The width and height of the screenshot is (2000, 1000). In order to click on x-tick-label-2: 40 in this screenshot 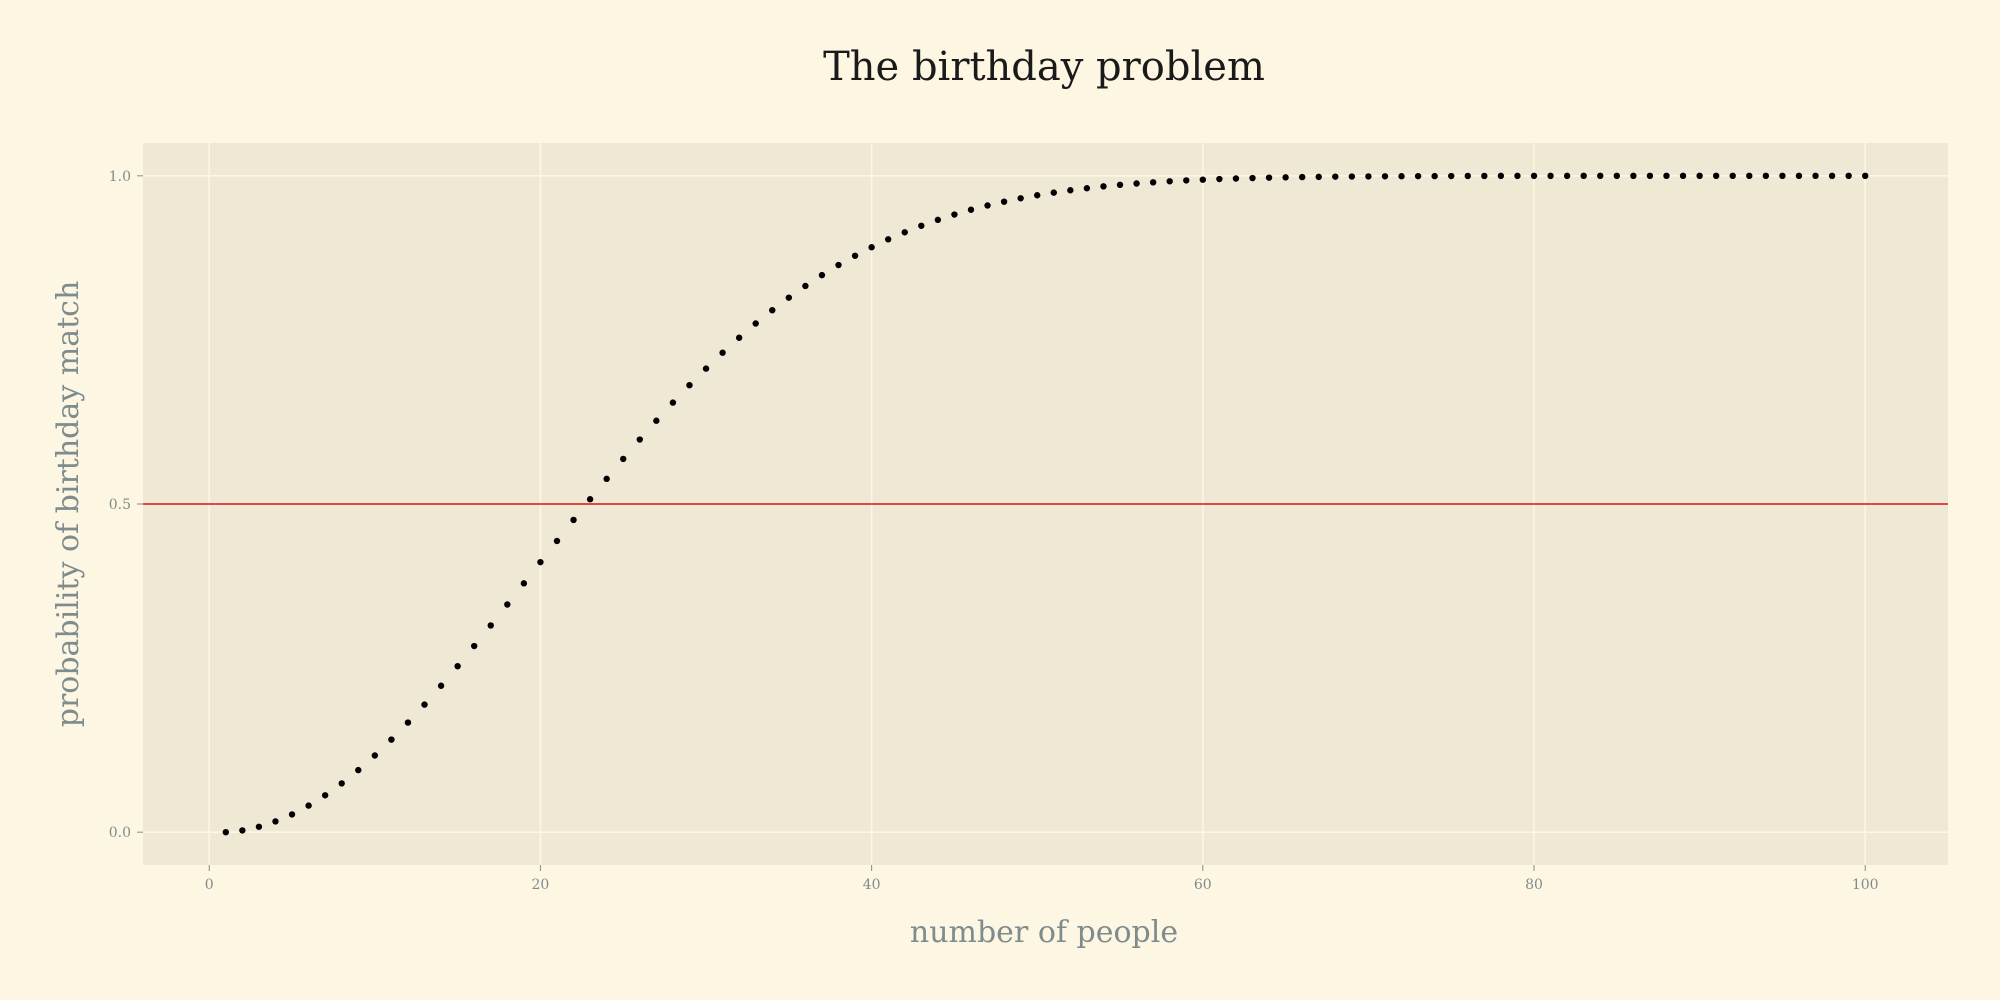, I will do `click(872, 885)`.